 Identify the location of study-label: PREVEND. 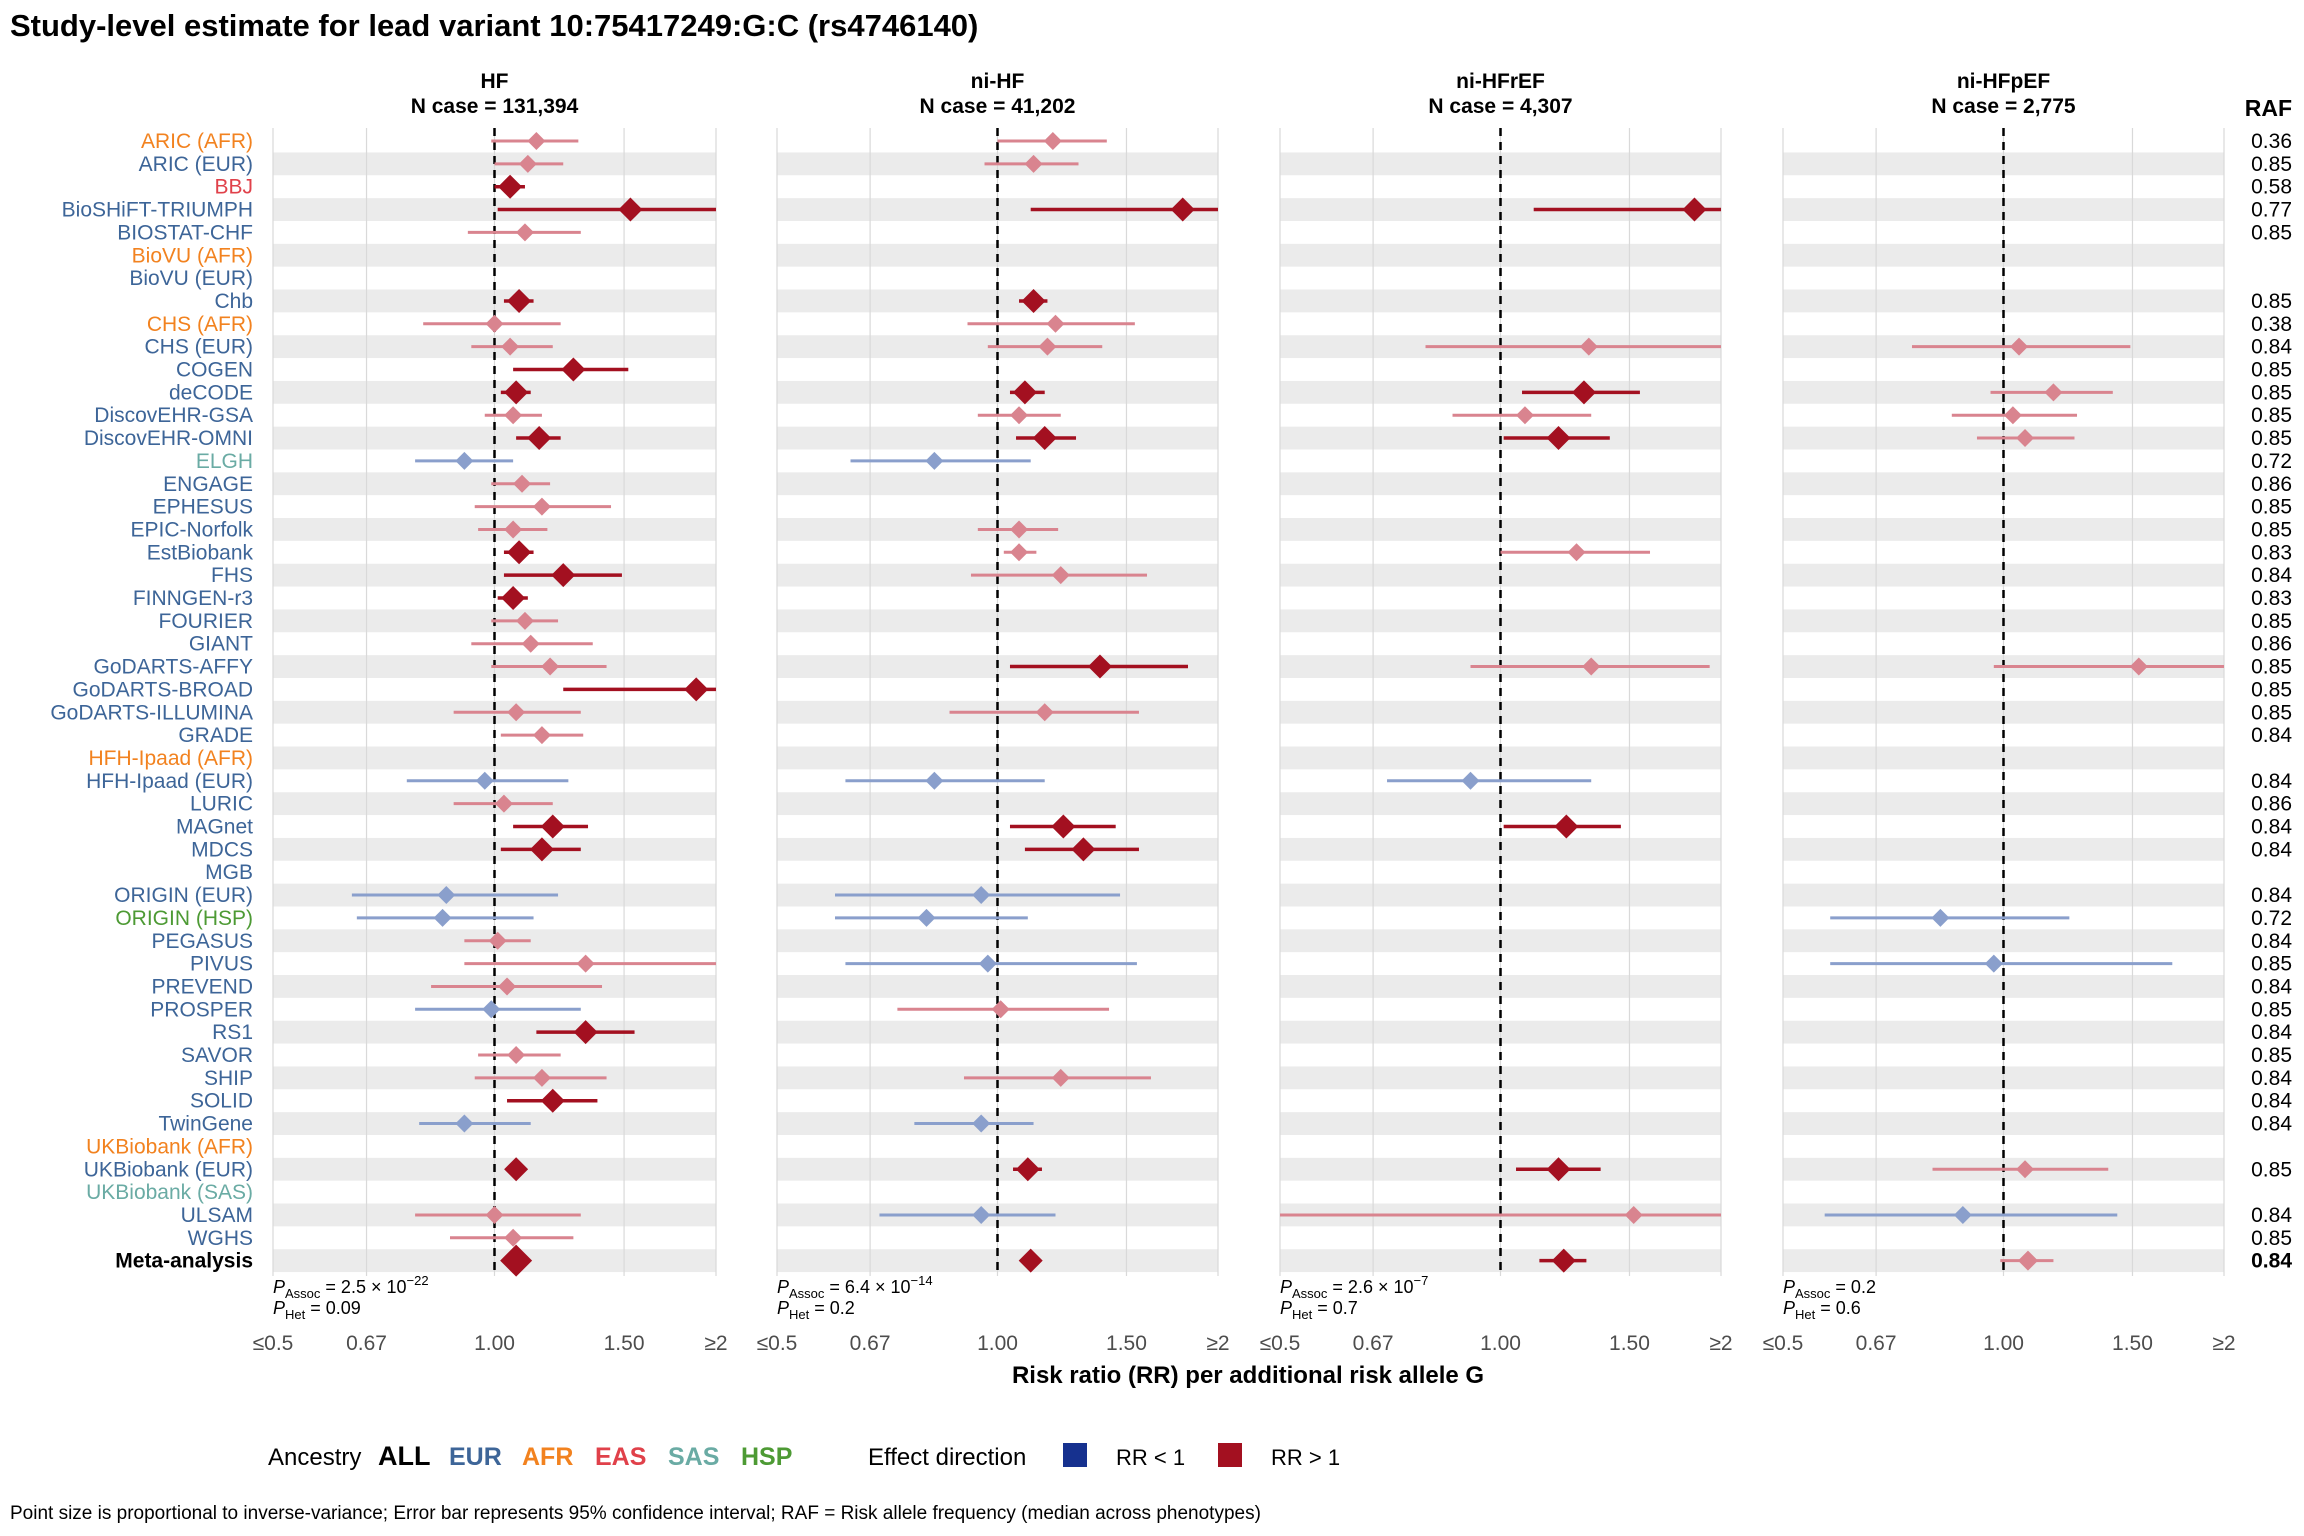
(202, 986).